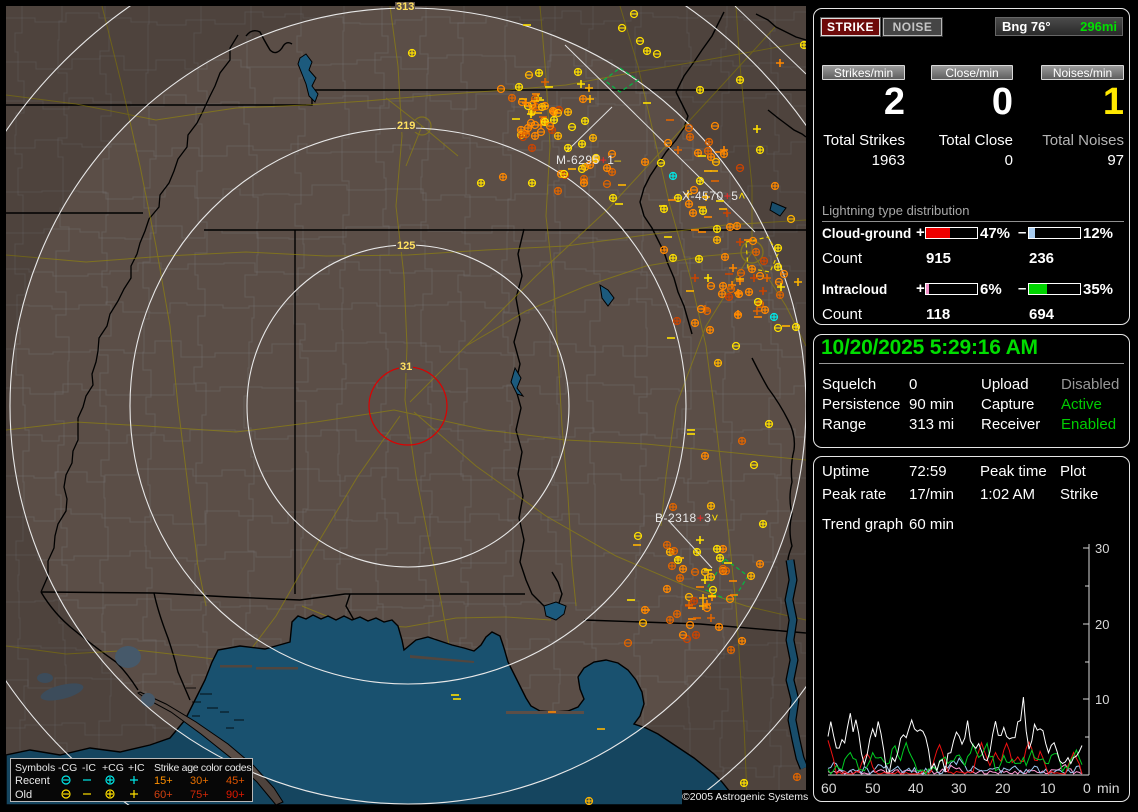 This screenshot has width=1138, height=812. I want to click on svg-text: 50, so click(873, 788).